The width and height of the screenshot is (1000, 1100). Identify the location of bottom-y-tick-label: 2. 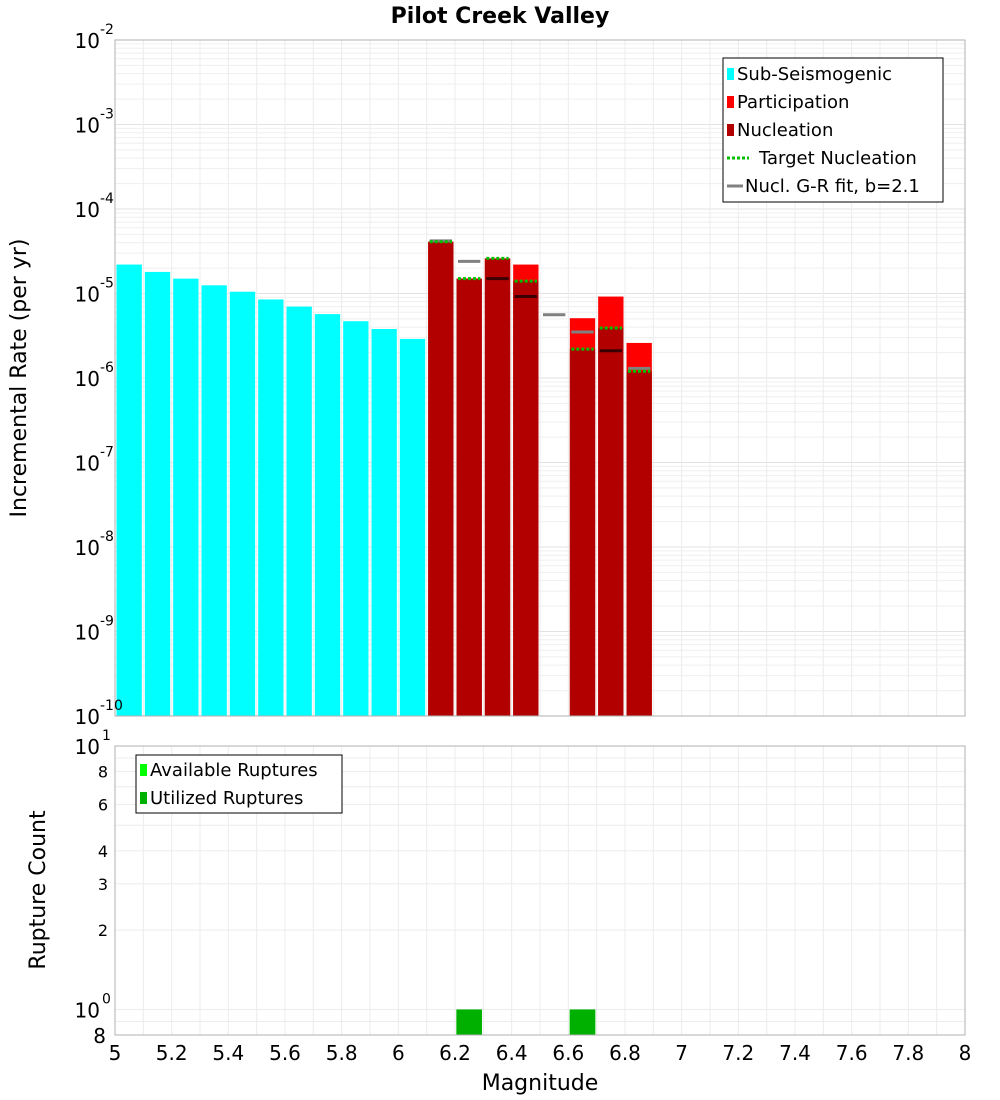
(103, 930).